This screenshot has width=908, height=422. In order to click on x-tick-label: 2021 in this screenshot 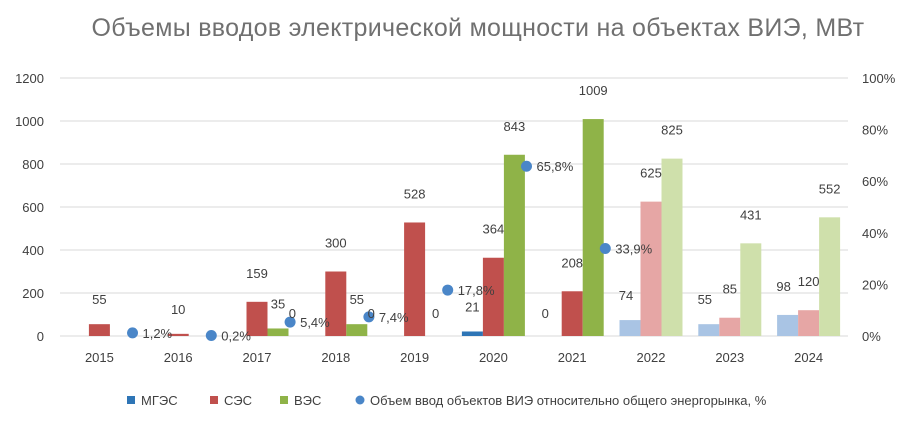, I will do `click(572, 357)`.